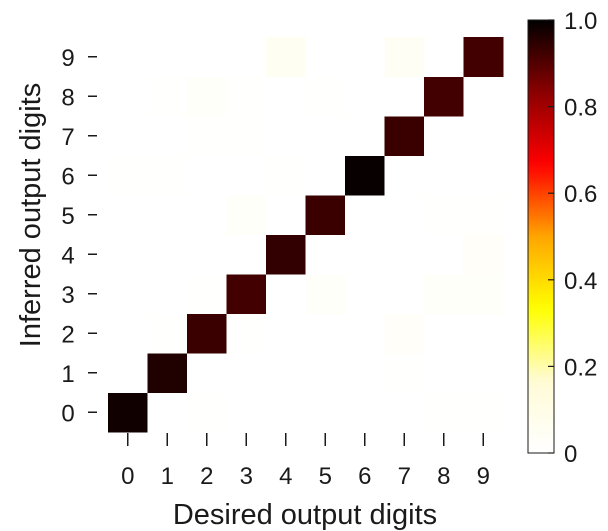 This screenshot has width=608, height=531. Describe the element at coordinates (483, 476) in the screenshot. I see `x-tick-label: 9` at that location.